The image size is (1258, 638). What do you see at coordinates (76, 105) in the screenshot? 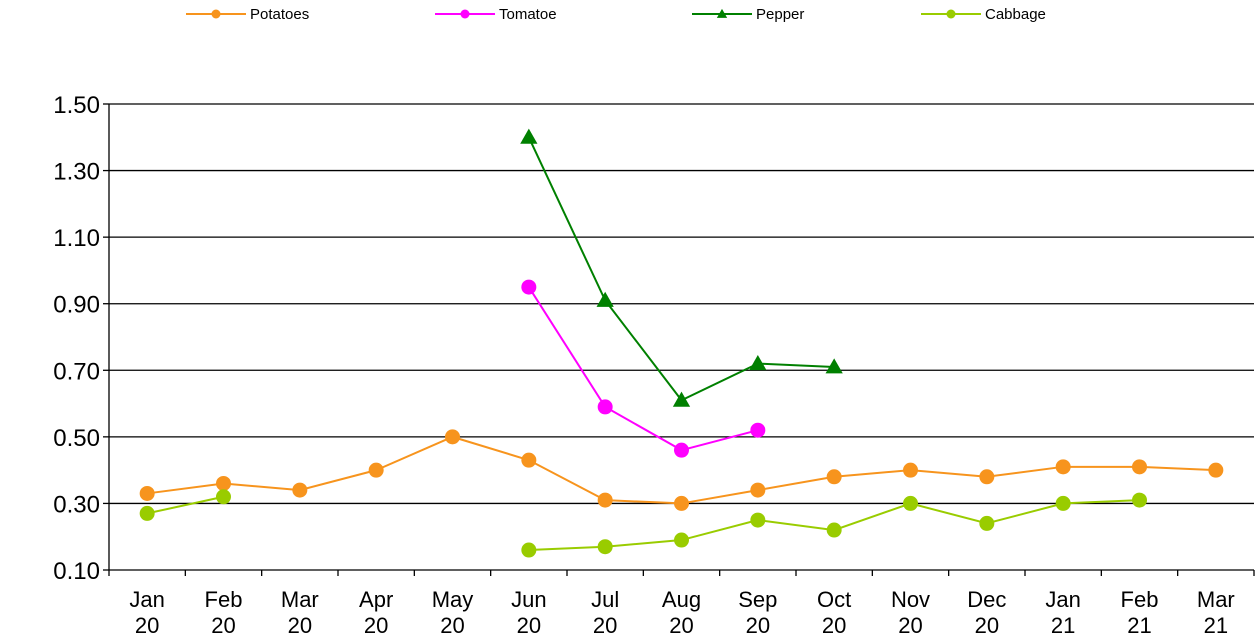
I see `y-tick-label: 1.50` at bounding box center [76, 105].